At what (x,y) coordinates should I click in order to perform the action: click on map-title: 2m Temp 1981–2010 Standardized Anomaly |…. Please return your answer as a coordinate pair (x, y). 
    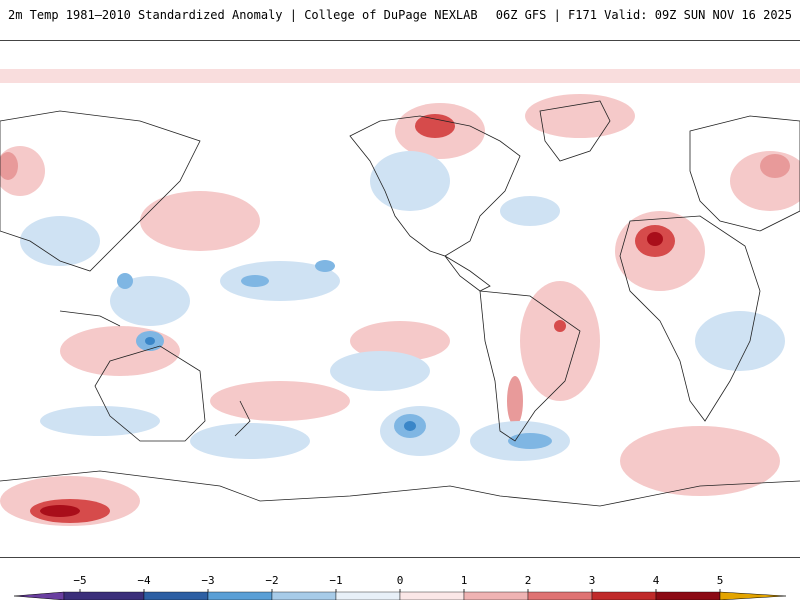
    Looking at the image, I should click on (243, 15).